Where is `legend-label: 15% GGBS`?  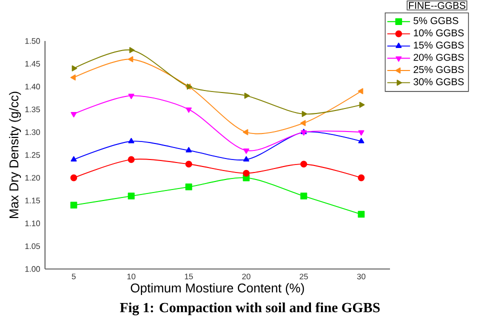
legend-label: 15% GGBS is located at coordinates (439, 45).